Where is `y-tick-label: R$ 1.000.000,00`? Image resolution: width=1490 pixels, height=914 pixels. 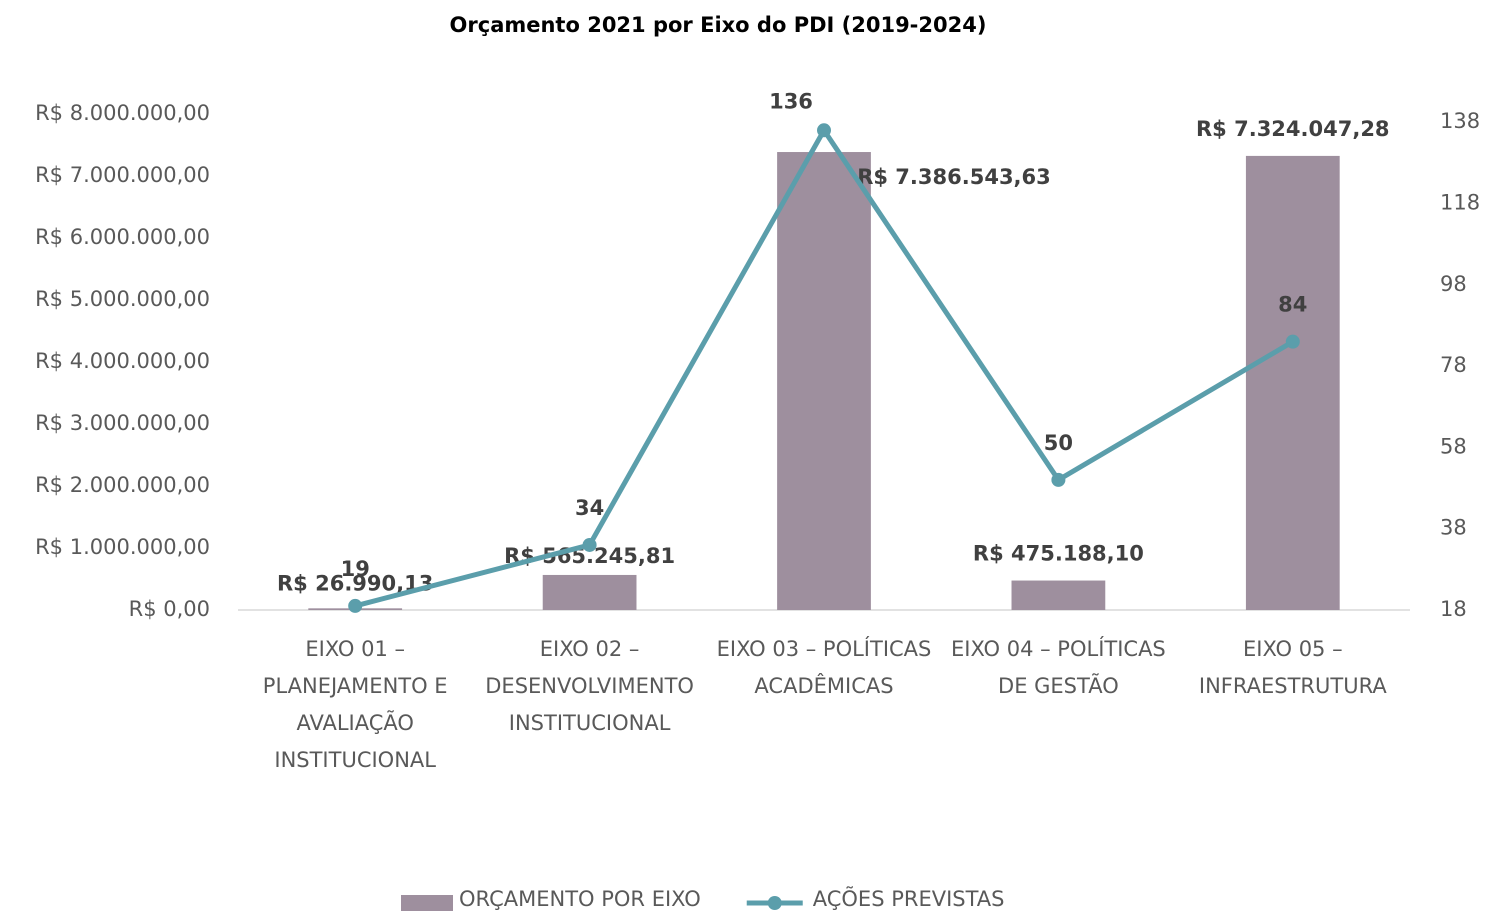 y-tick-label: R$ 1.000.000,00 is located at coordinates (122, 547).